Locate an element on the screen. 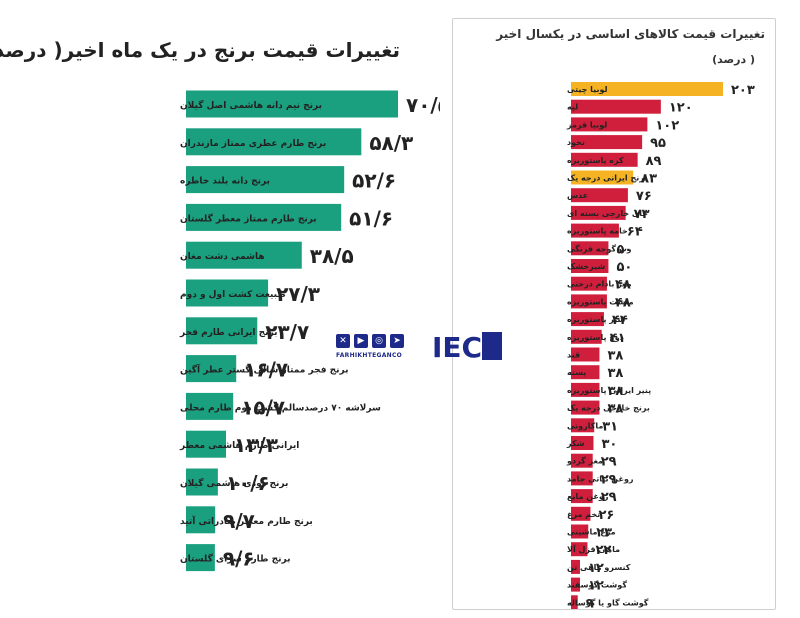 The image size is (800, 618). staple-value-label: ۲۶ is located at coordinates (606, 515).